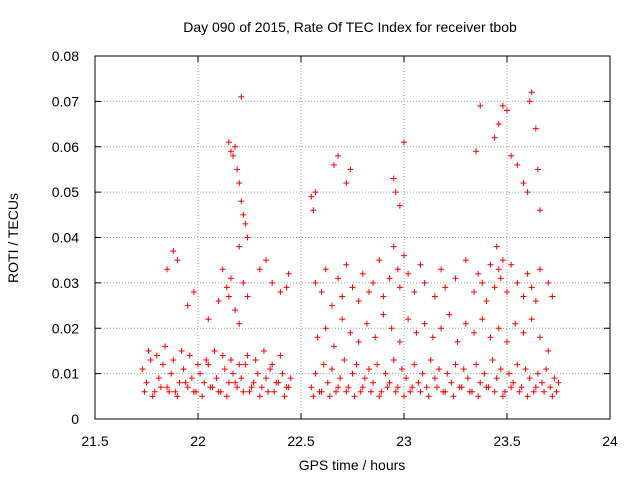  What do you see at coordinates (506, 441) in the screenshot?
I see `x-tick-label: 23.5` at bounding box center [506, 441].